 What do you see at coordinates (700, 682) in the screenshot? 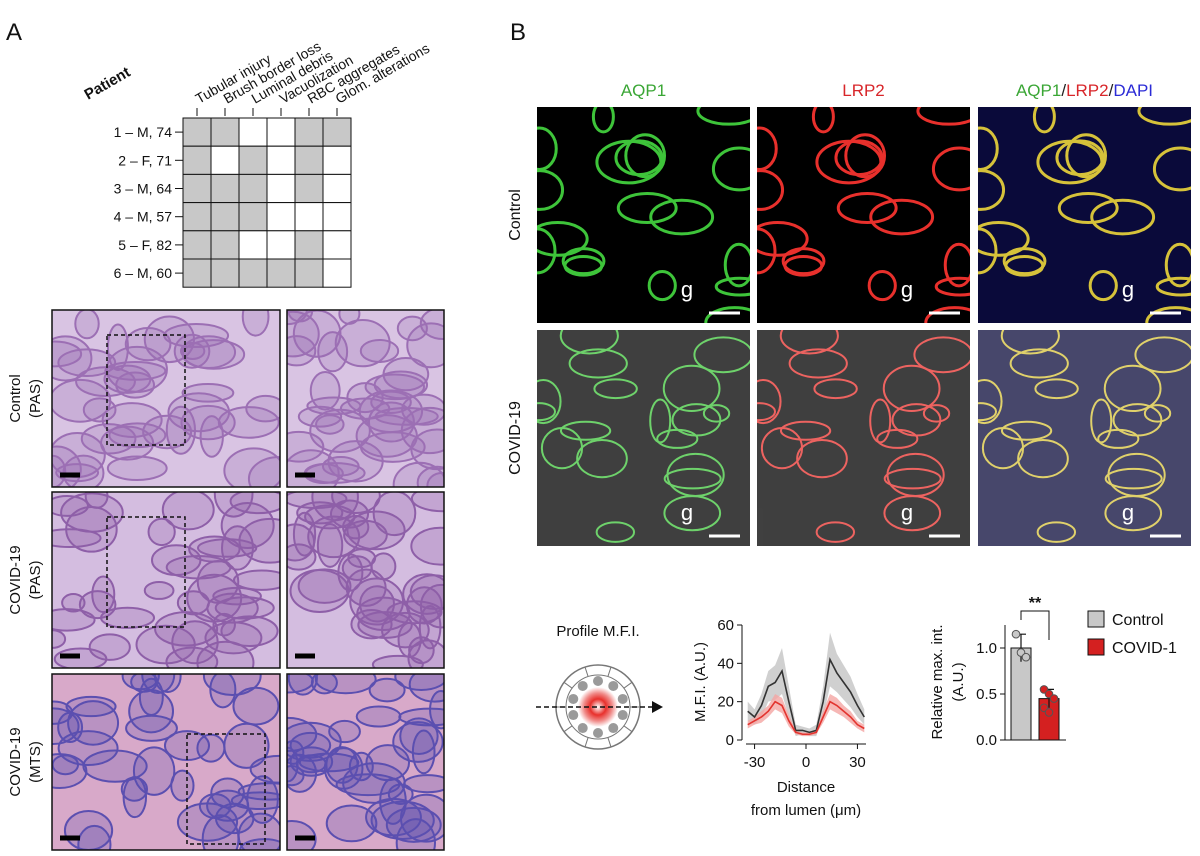
I see `y-axis-label: M.F.I. (A.U.)` at bounding box center [700, 682].